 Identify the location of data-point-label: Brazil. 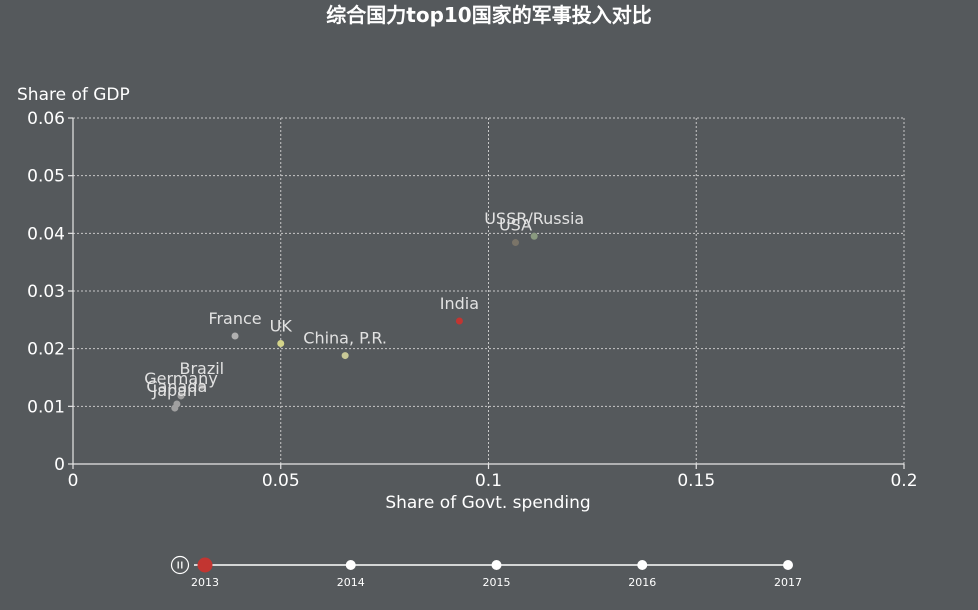
(201, 368).